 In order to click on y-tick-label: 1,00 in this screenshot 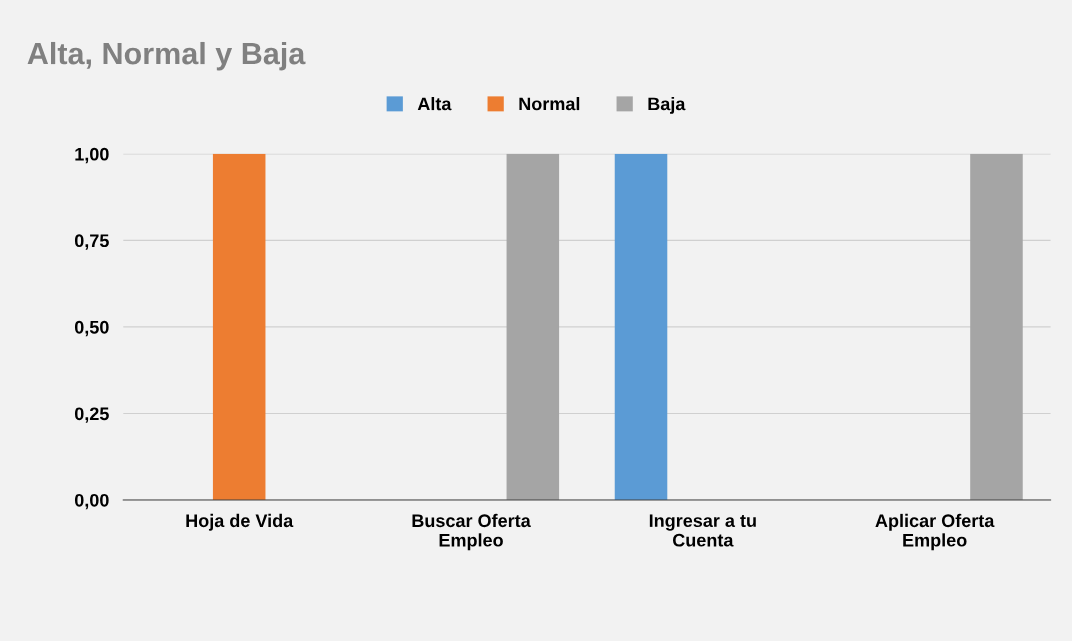, I will do `click(92, 155)`.